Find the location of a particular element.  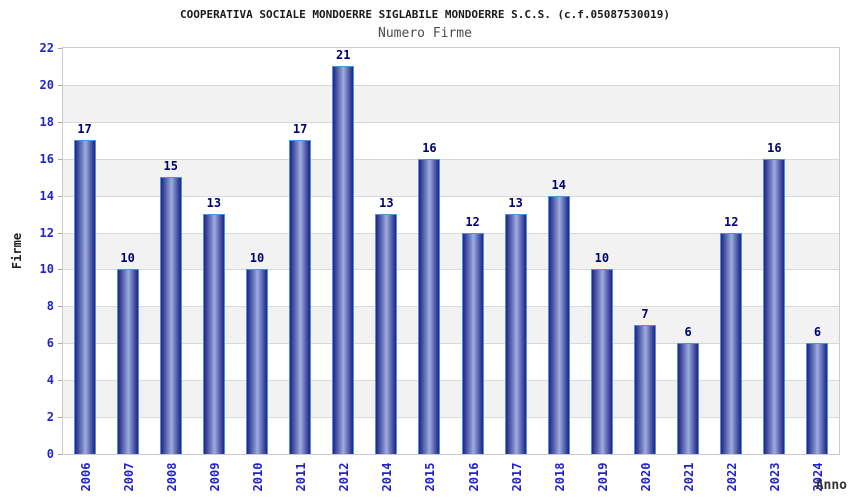

bar-2009 is located at coordinates (213, 334).